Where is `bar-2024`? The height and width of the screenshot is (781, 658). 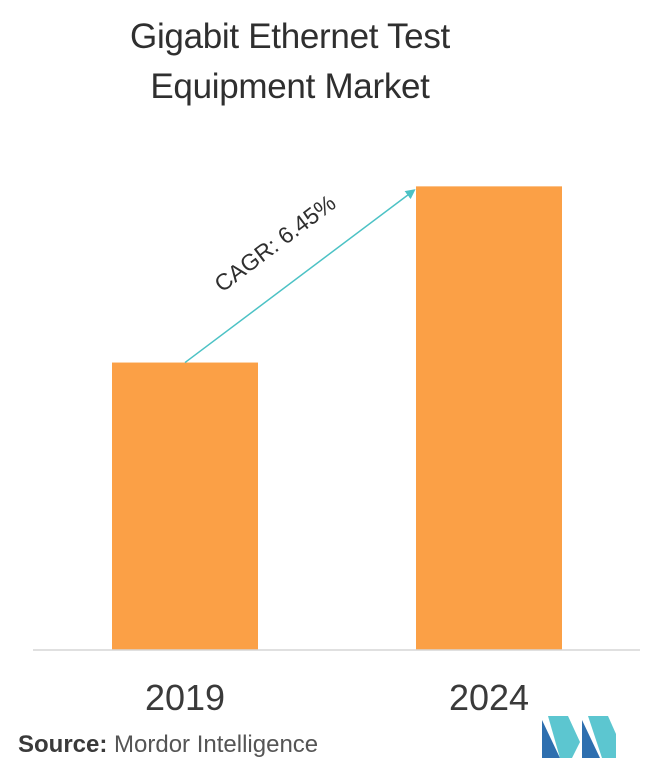 bar-2024 is located at coordinates (489, 418).